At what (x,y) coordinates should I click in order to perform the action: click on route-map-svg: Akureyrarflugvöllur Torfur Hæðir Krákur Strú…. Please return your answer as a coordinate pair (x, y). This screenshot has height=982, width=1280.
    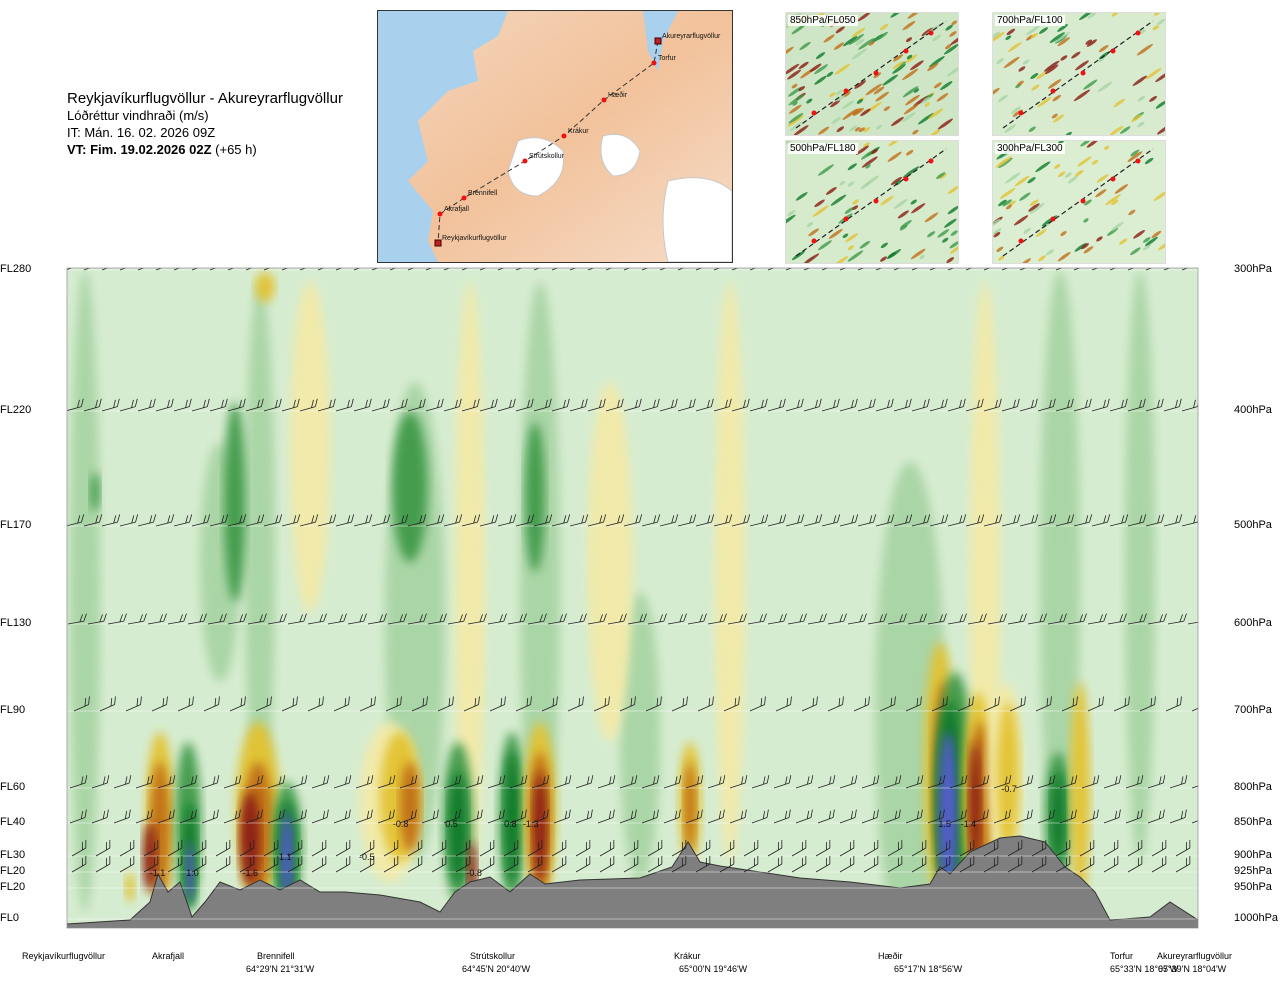
    Looking at the image, I should click on (555, 136).